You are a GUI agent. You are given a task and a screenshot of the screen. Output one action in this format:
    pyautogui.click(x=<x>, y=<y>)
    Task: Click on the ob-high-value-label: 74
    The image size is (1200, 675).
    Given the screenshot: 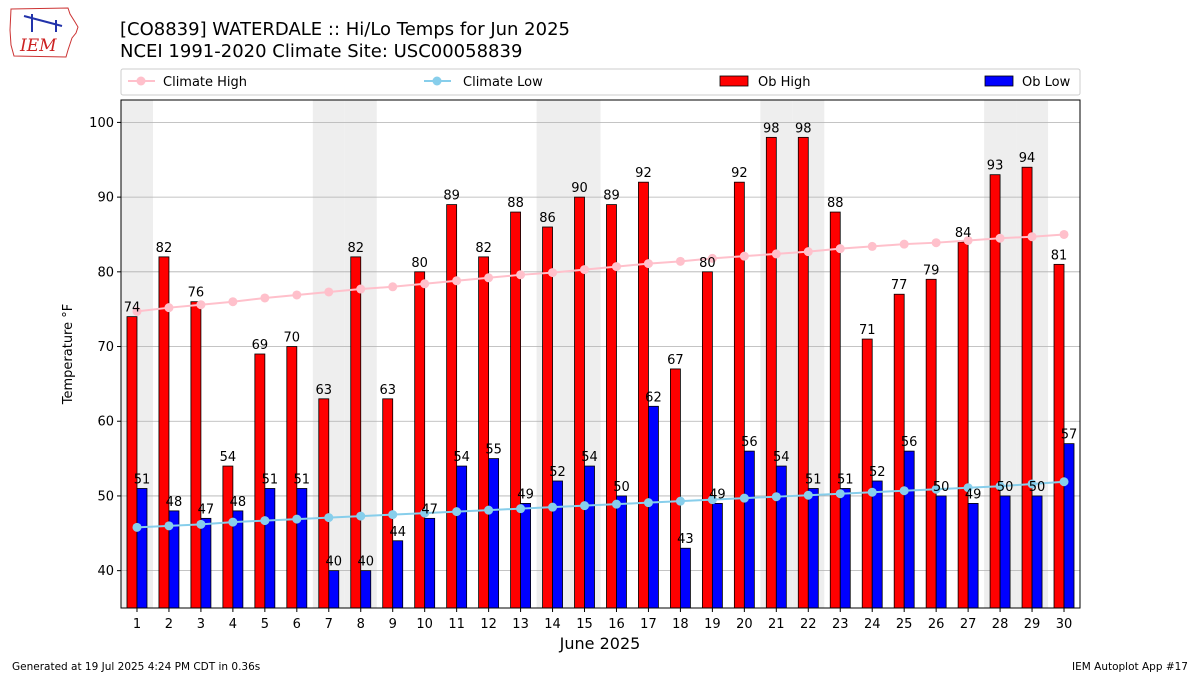 What is the action you would take?
    pyautogui.click(x=132, y=308)
    